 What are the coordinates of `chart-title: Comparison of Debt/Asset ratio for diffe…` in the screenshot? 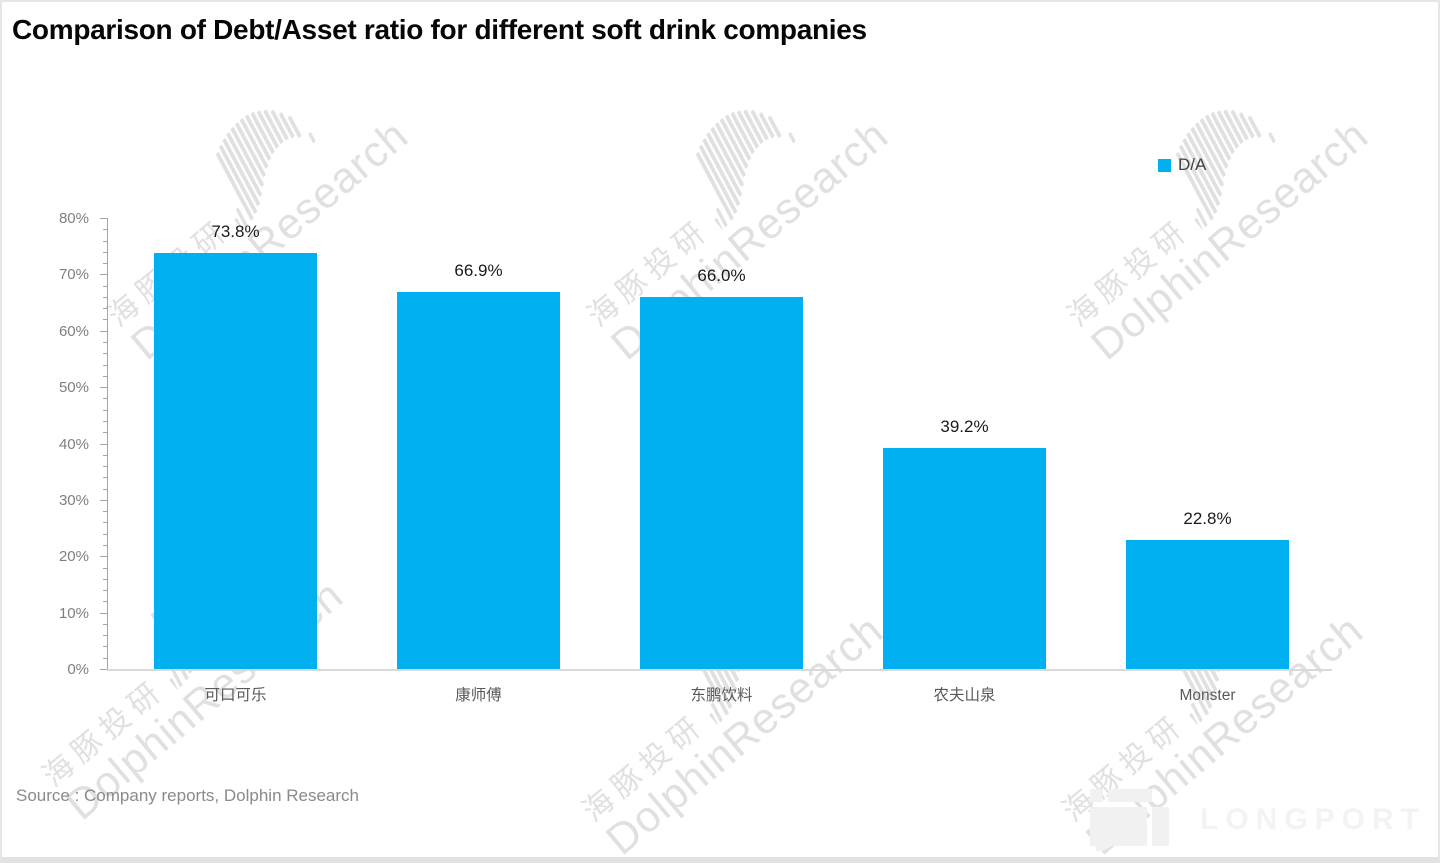 It's located at (439, 29).